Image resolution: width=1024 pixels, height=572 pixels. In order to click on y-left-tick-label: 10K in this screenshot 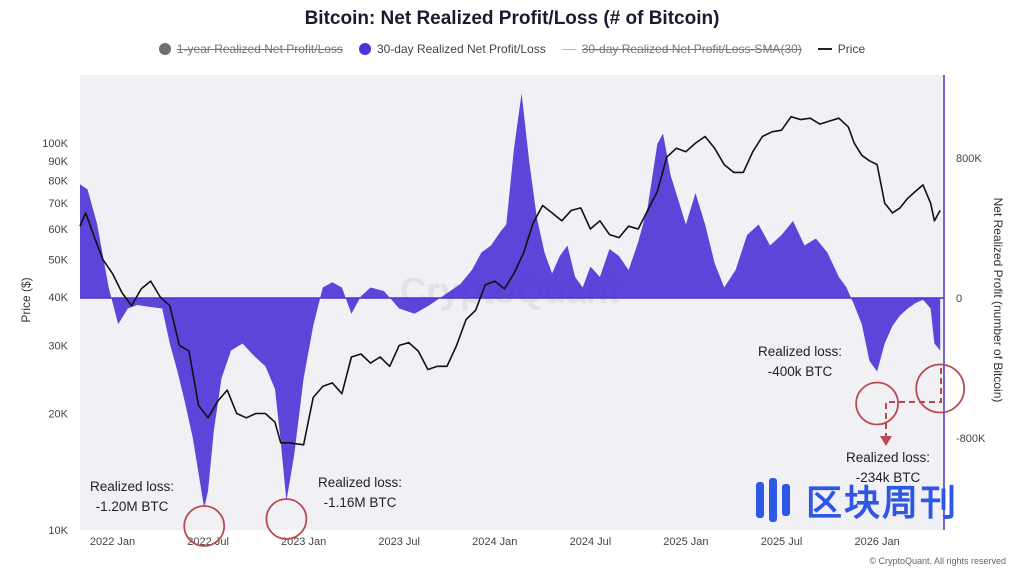, I will do `click(58, 531)`.